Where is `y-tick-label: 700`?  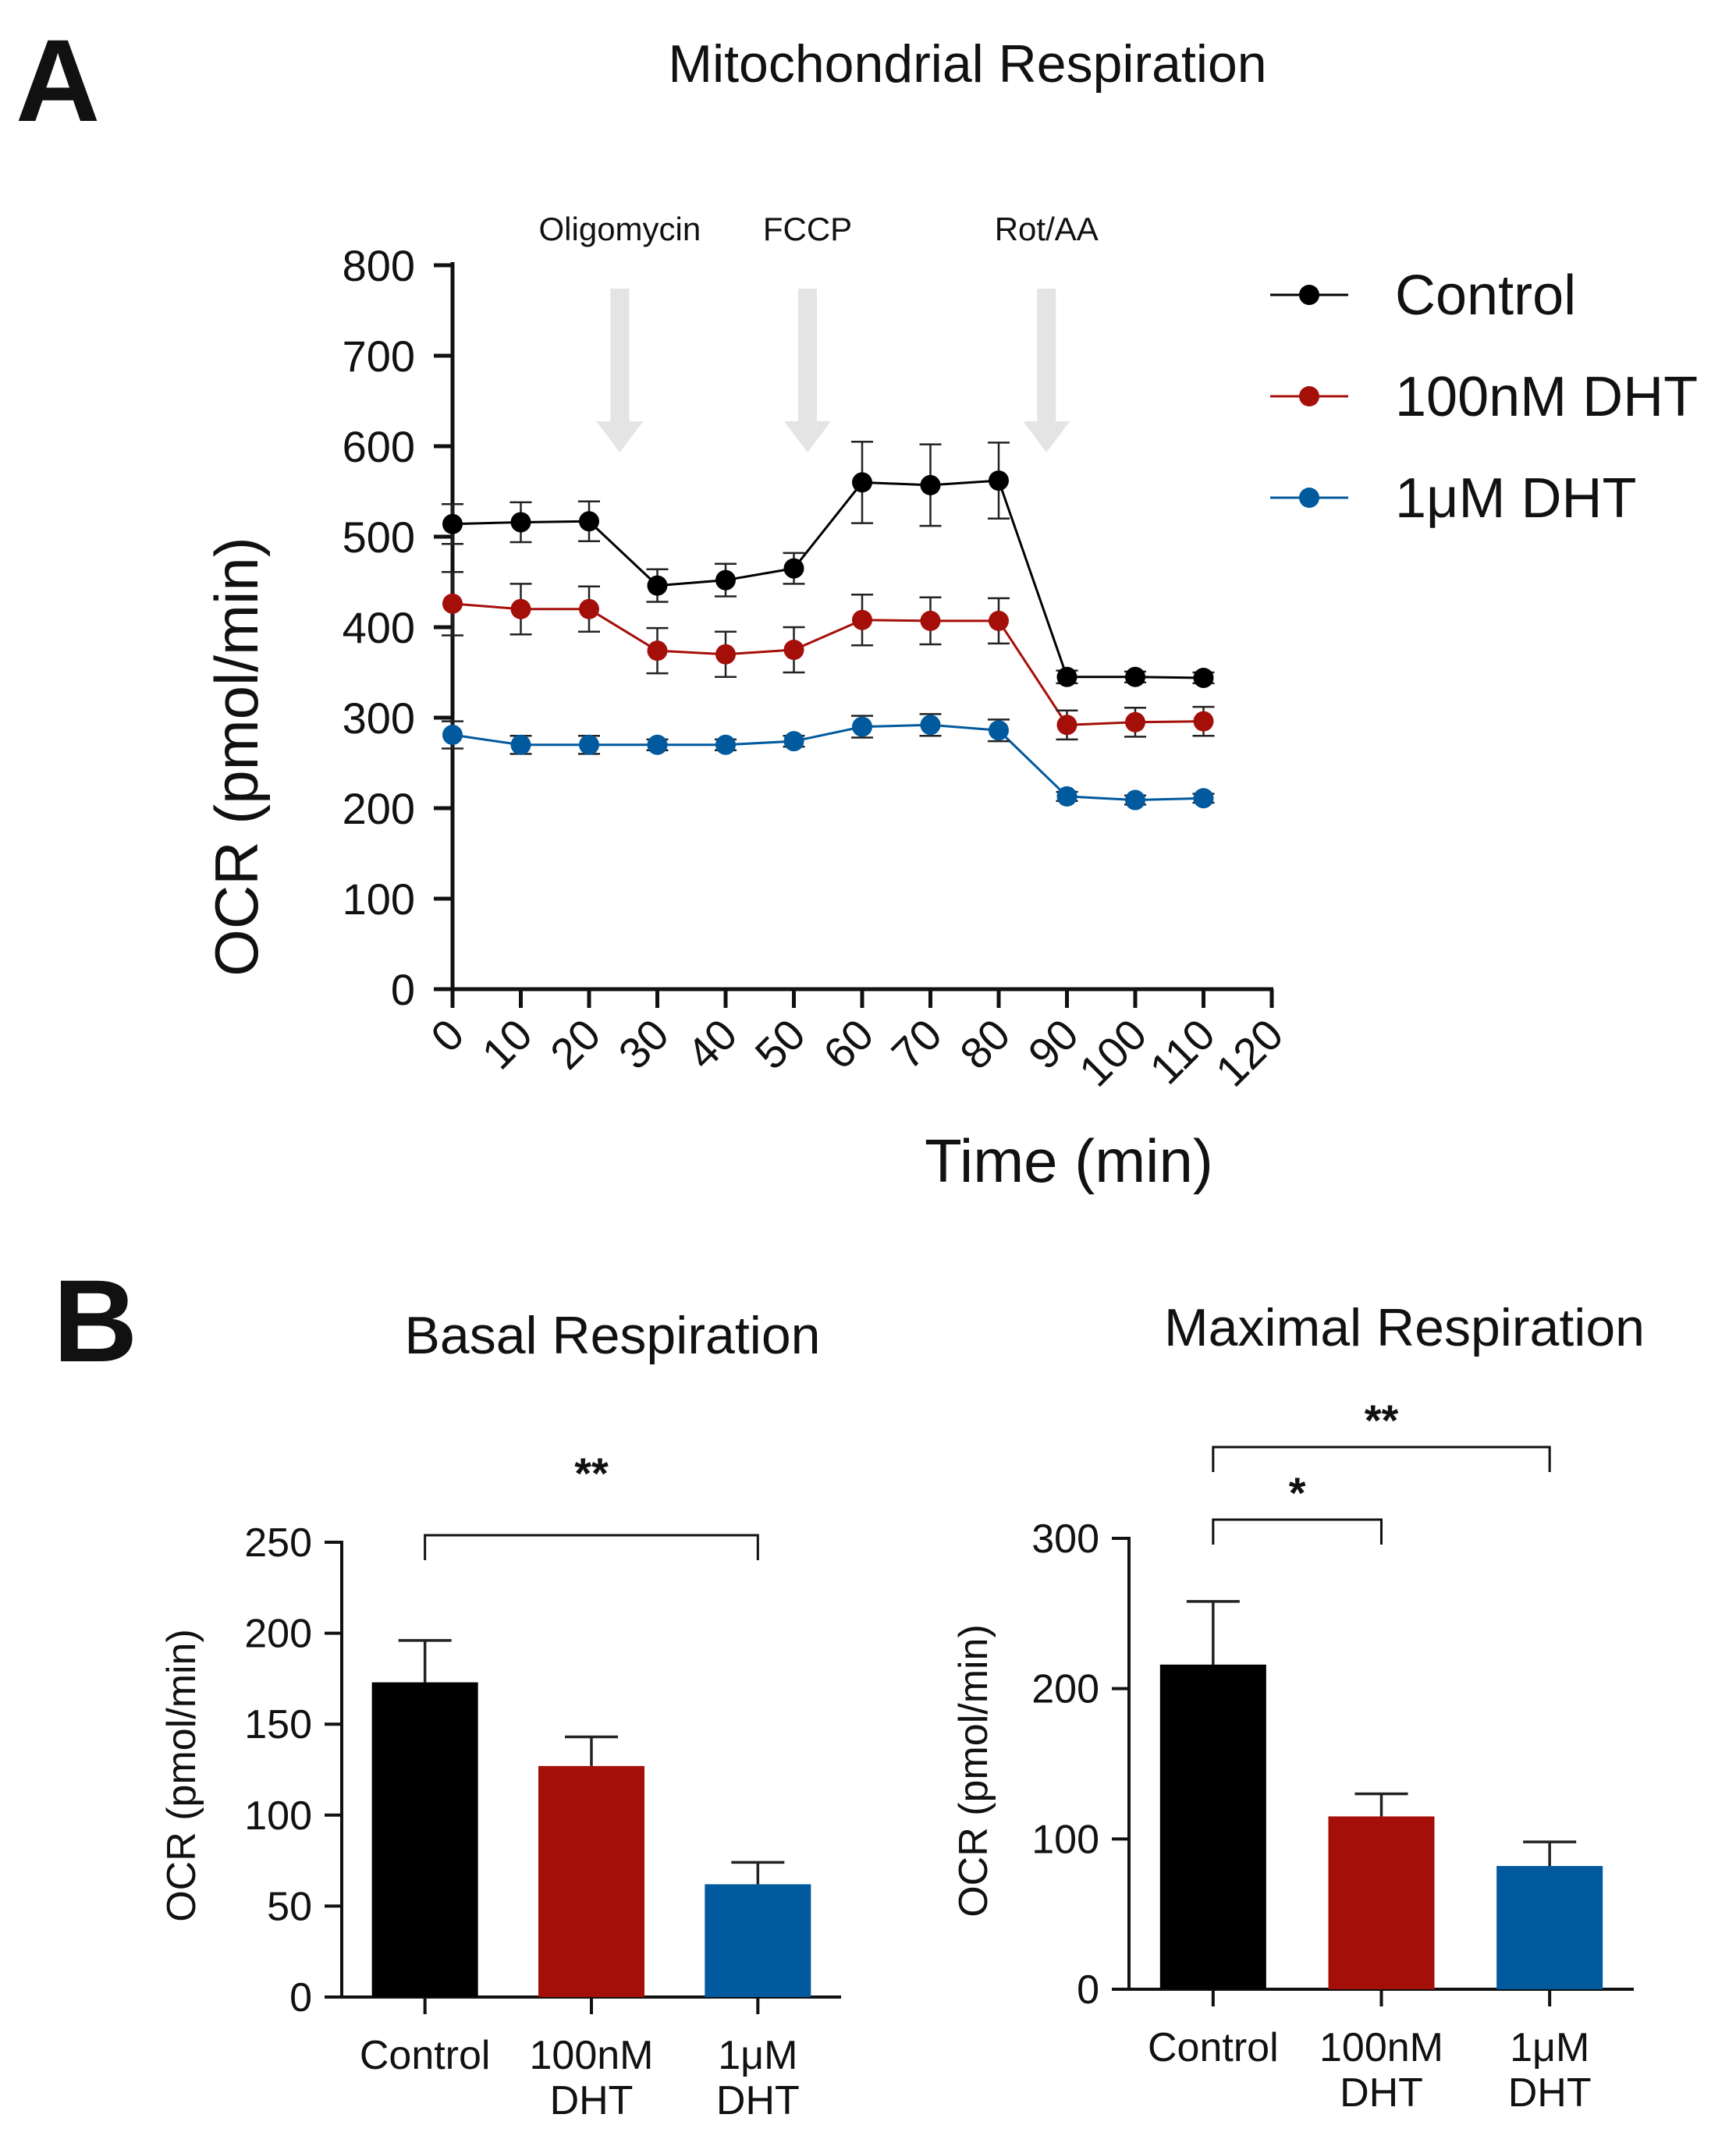 y-tick-label: 700 is located at coordinates (379, 356).